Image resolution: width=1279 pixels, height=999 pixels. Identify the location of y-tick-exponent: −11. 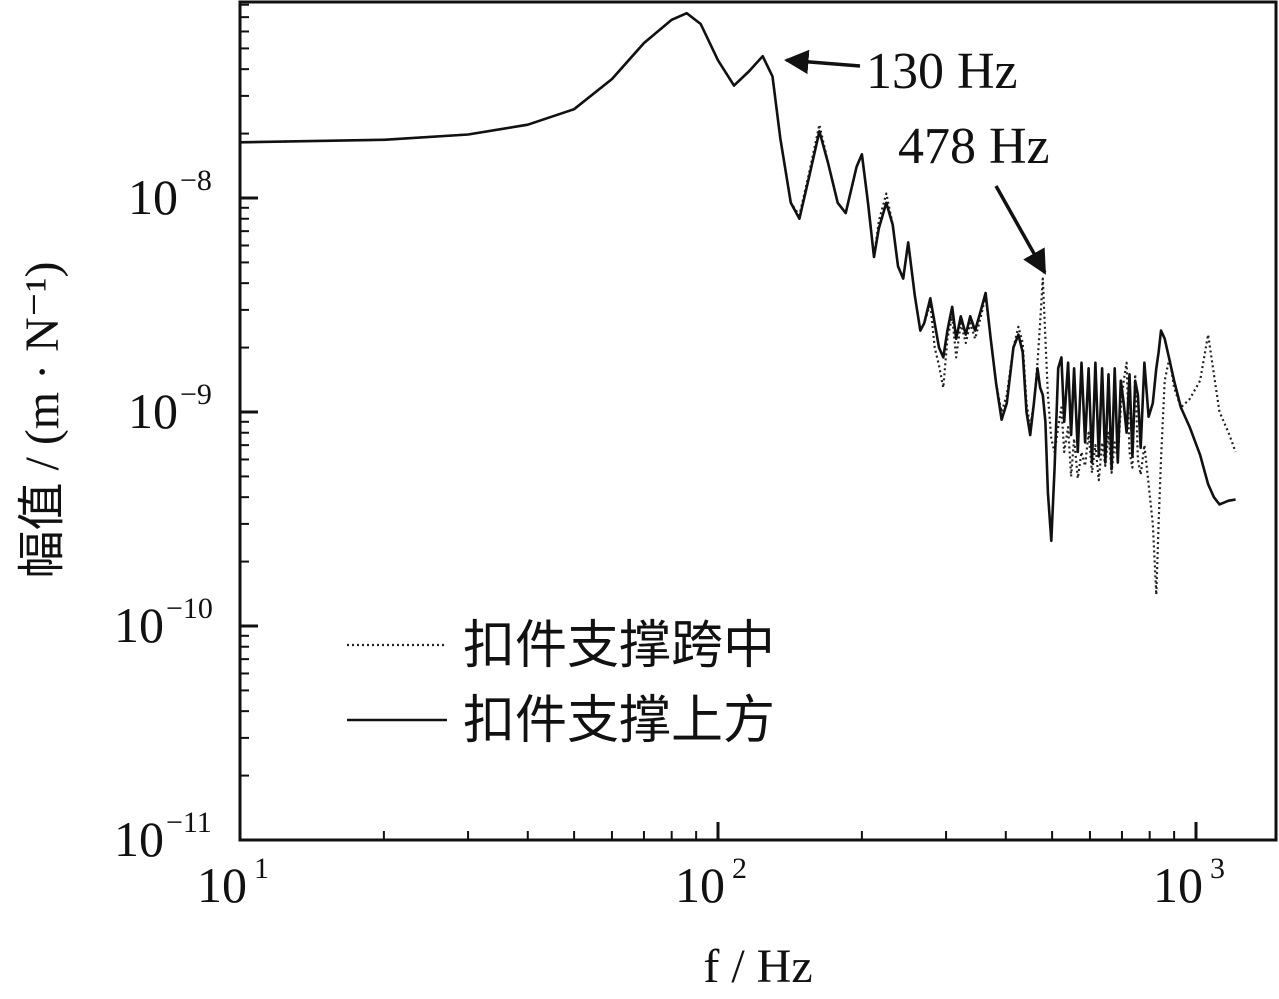
(189, 822).